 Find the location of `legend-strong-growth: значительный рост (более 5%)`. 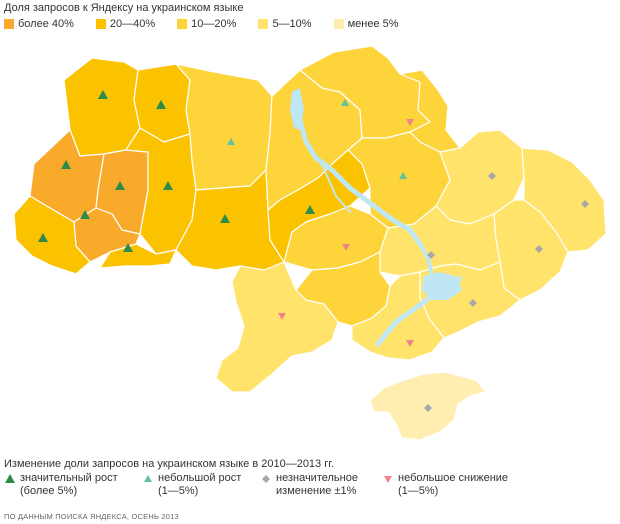

legend-strong-growth: значительный рост (более 5%) is located at coordinates (73, 485).